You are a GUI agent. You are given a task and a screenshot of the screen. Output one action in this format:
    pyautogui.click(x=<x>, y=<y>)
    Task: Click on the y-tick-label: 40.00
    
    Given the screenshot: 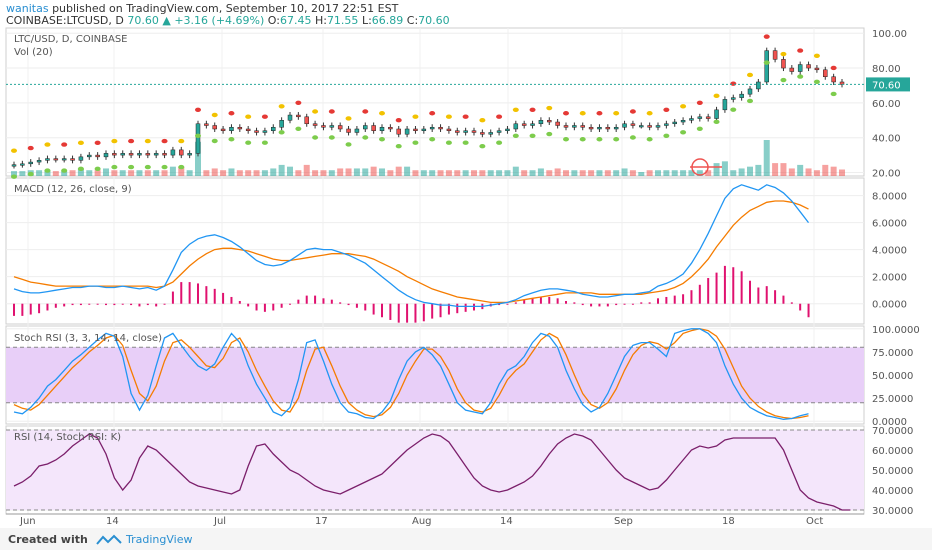 What is the action you would take?
    pyautogui.click(x=886, y=139)
    